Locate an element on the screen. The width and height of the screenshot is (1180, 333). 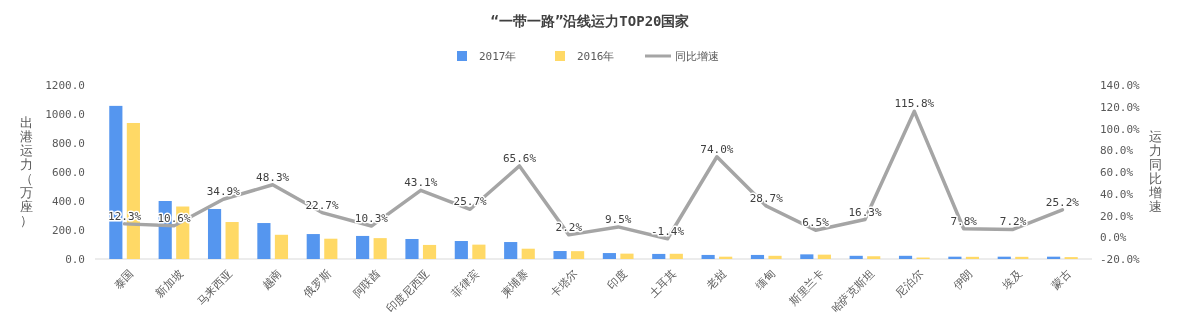
data-label: 2.2% is located at coordinates (569, 227).